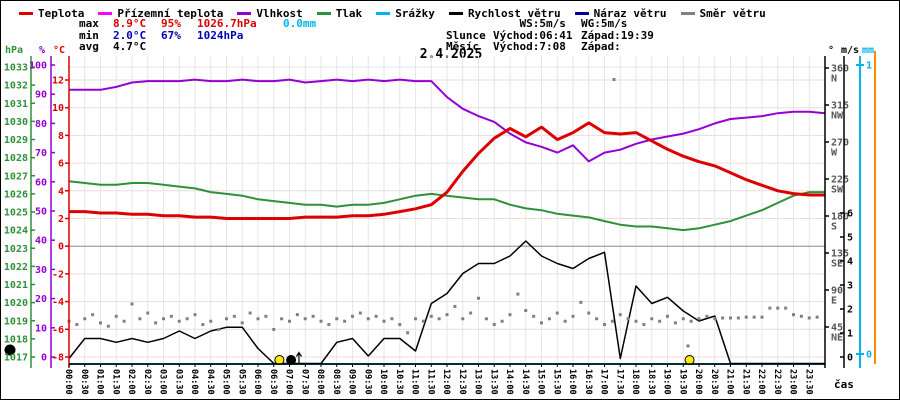 The image size is (900, 400). Describe the element at coordinates (130, 23) in the screenshot. I see `stat-max-temp: 8.9°C` at that location.